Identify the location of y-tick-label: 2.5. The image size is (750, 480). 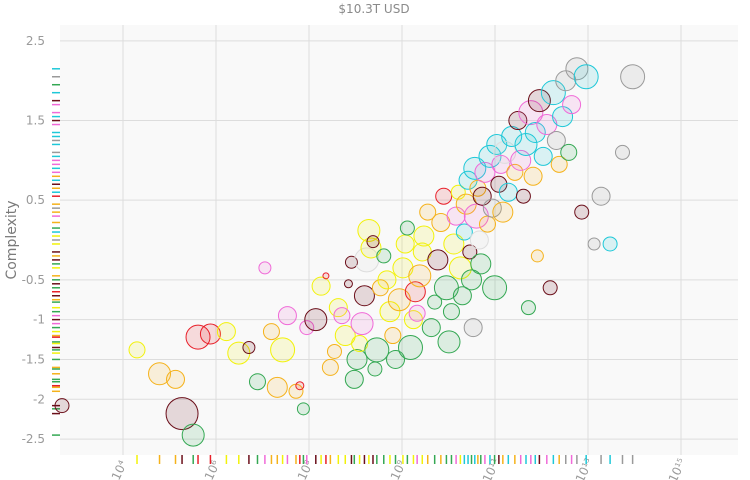
(35, 41).